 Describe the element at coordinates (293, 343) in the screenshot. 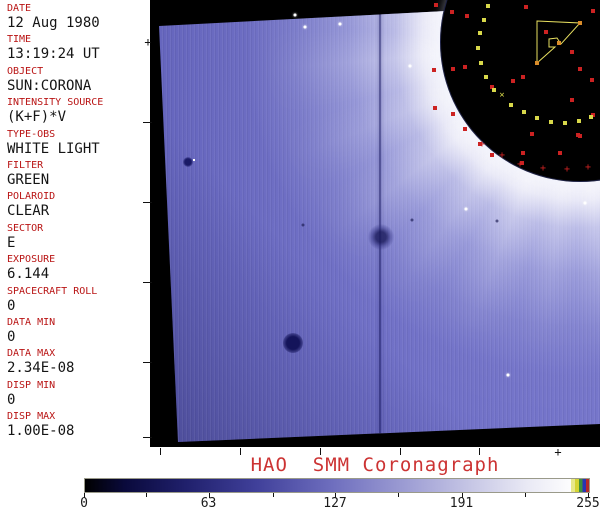

I see `dust-spot-artifact` at that location.